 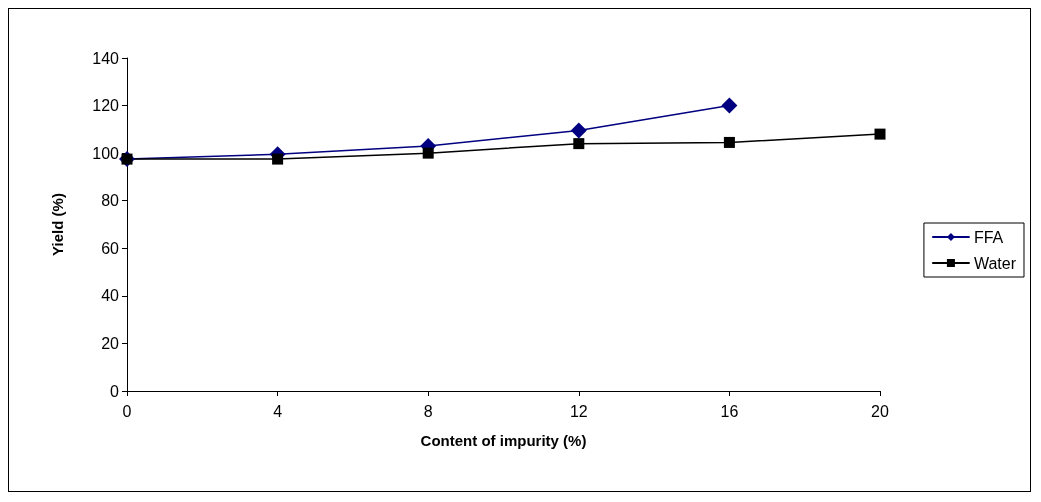 What do you see at coordinates (428, 411) in the screenshot?
I see `x-tick-label: 8` at bounding box center [428, 411].